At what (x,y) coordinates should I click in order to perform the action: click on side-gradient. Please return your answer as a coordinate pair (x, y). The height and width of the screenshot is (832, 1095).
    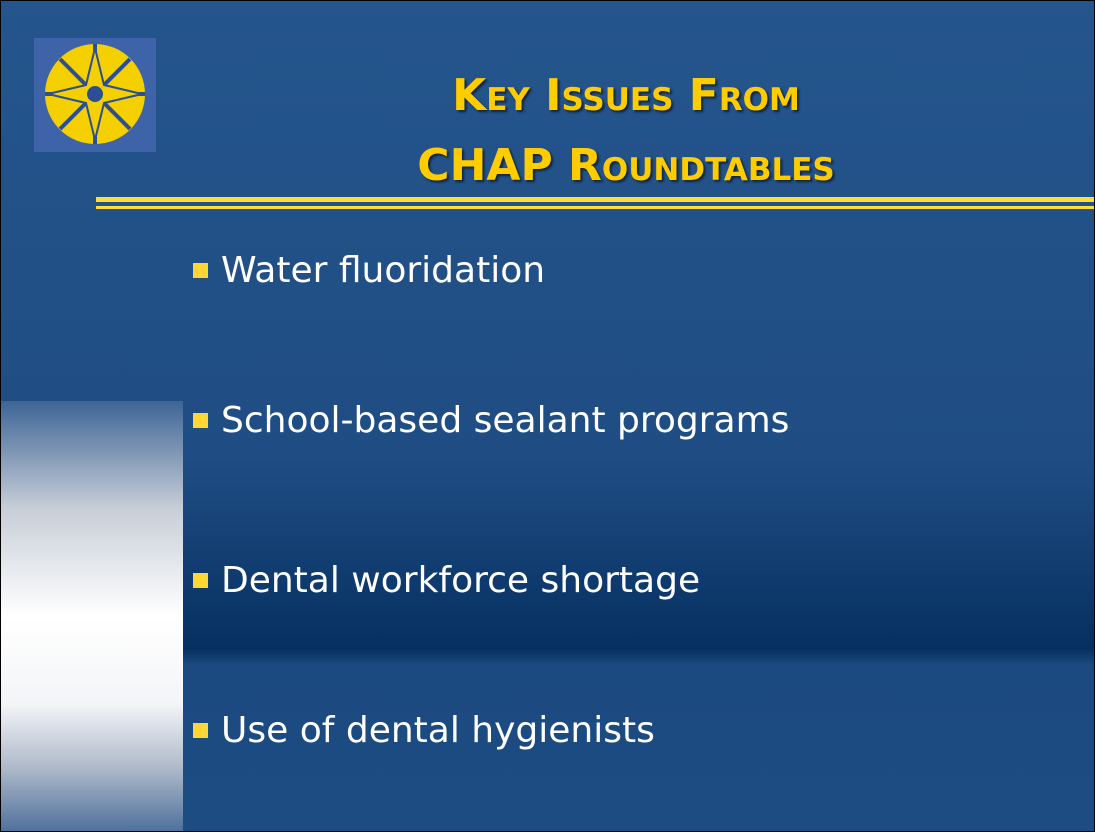
    Looking at the image, I should click on (92, 616).